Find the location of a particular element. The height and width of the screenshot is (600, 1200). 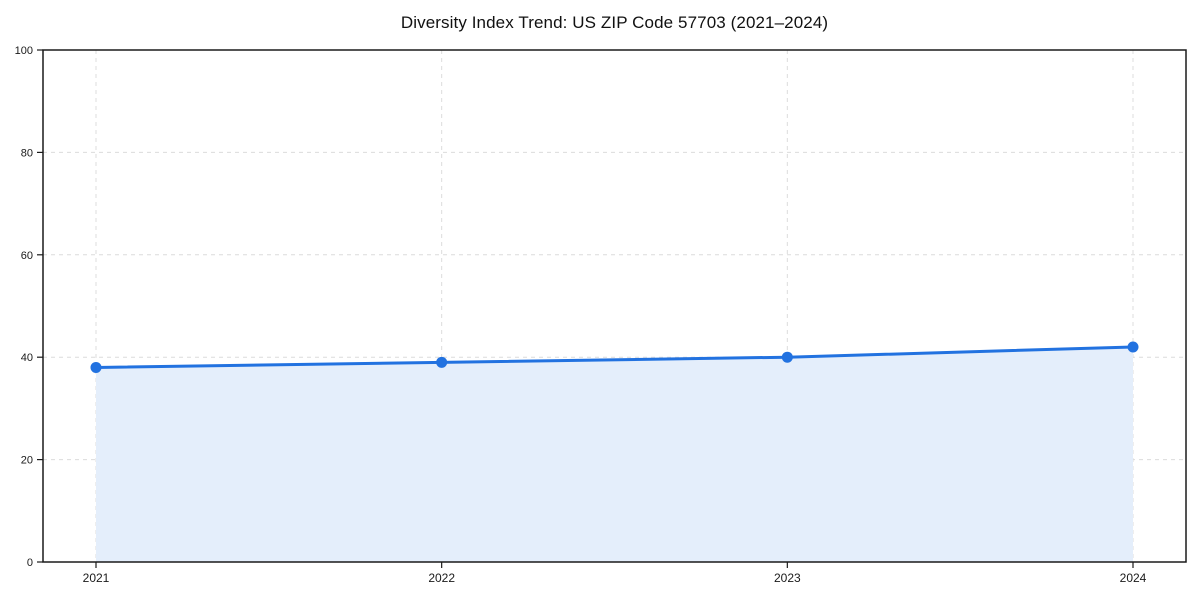

x-tick-label: 2021 is located at coordinates (96, 578).